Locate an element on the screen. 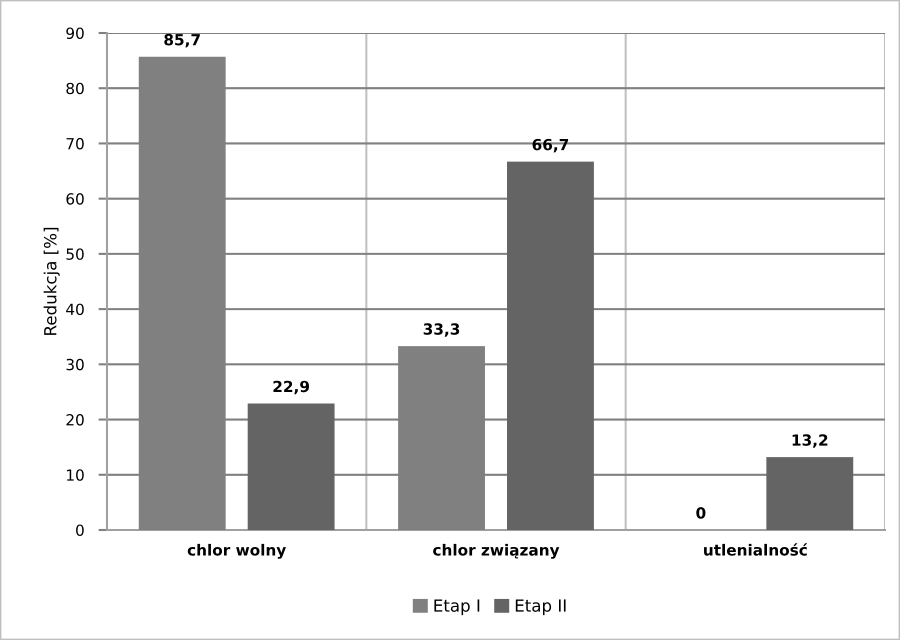 This screenshot has height=640, width=900. y-tick-label: 40 is located at coordinates (75, 310).